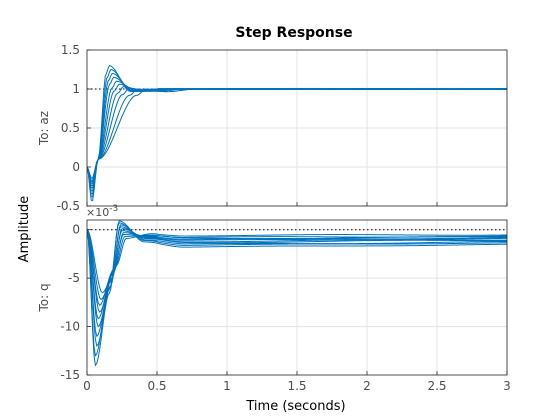 This screenshot has width=560, height=420. What do you see at coordinates (70, 327) in the screenshot?
I see `y-tick-label: -10` at bounding box center [70, 327].